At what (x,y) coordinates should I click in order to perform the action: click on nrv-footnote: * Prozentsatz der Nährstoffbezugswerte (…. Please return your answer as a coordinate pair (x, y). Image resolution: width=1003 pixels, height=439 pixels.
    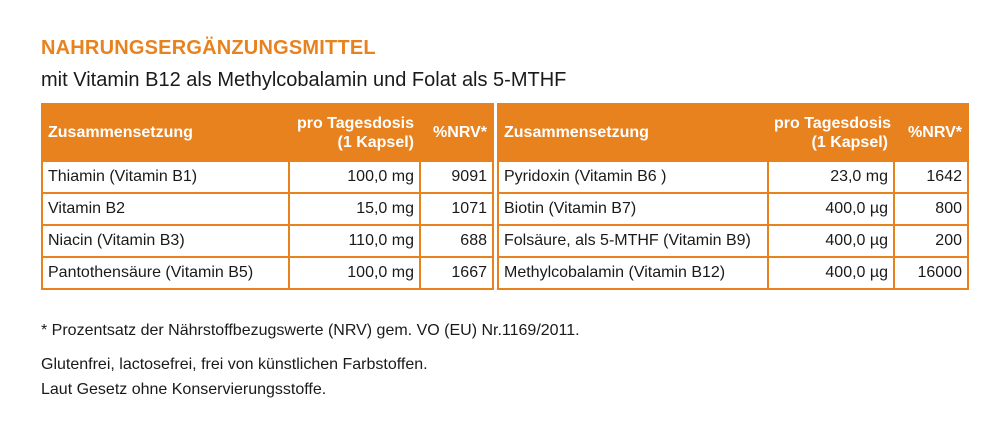
    Looking at the image, I should click on (310, 330).